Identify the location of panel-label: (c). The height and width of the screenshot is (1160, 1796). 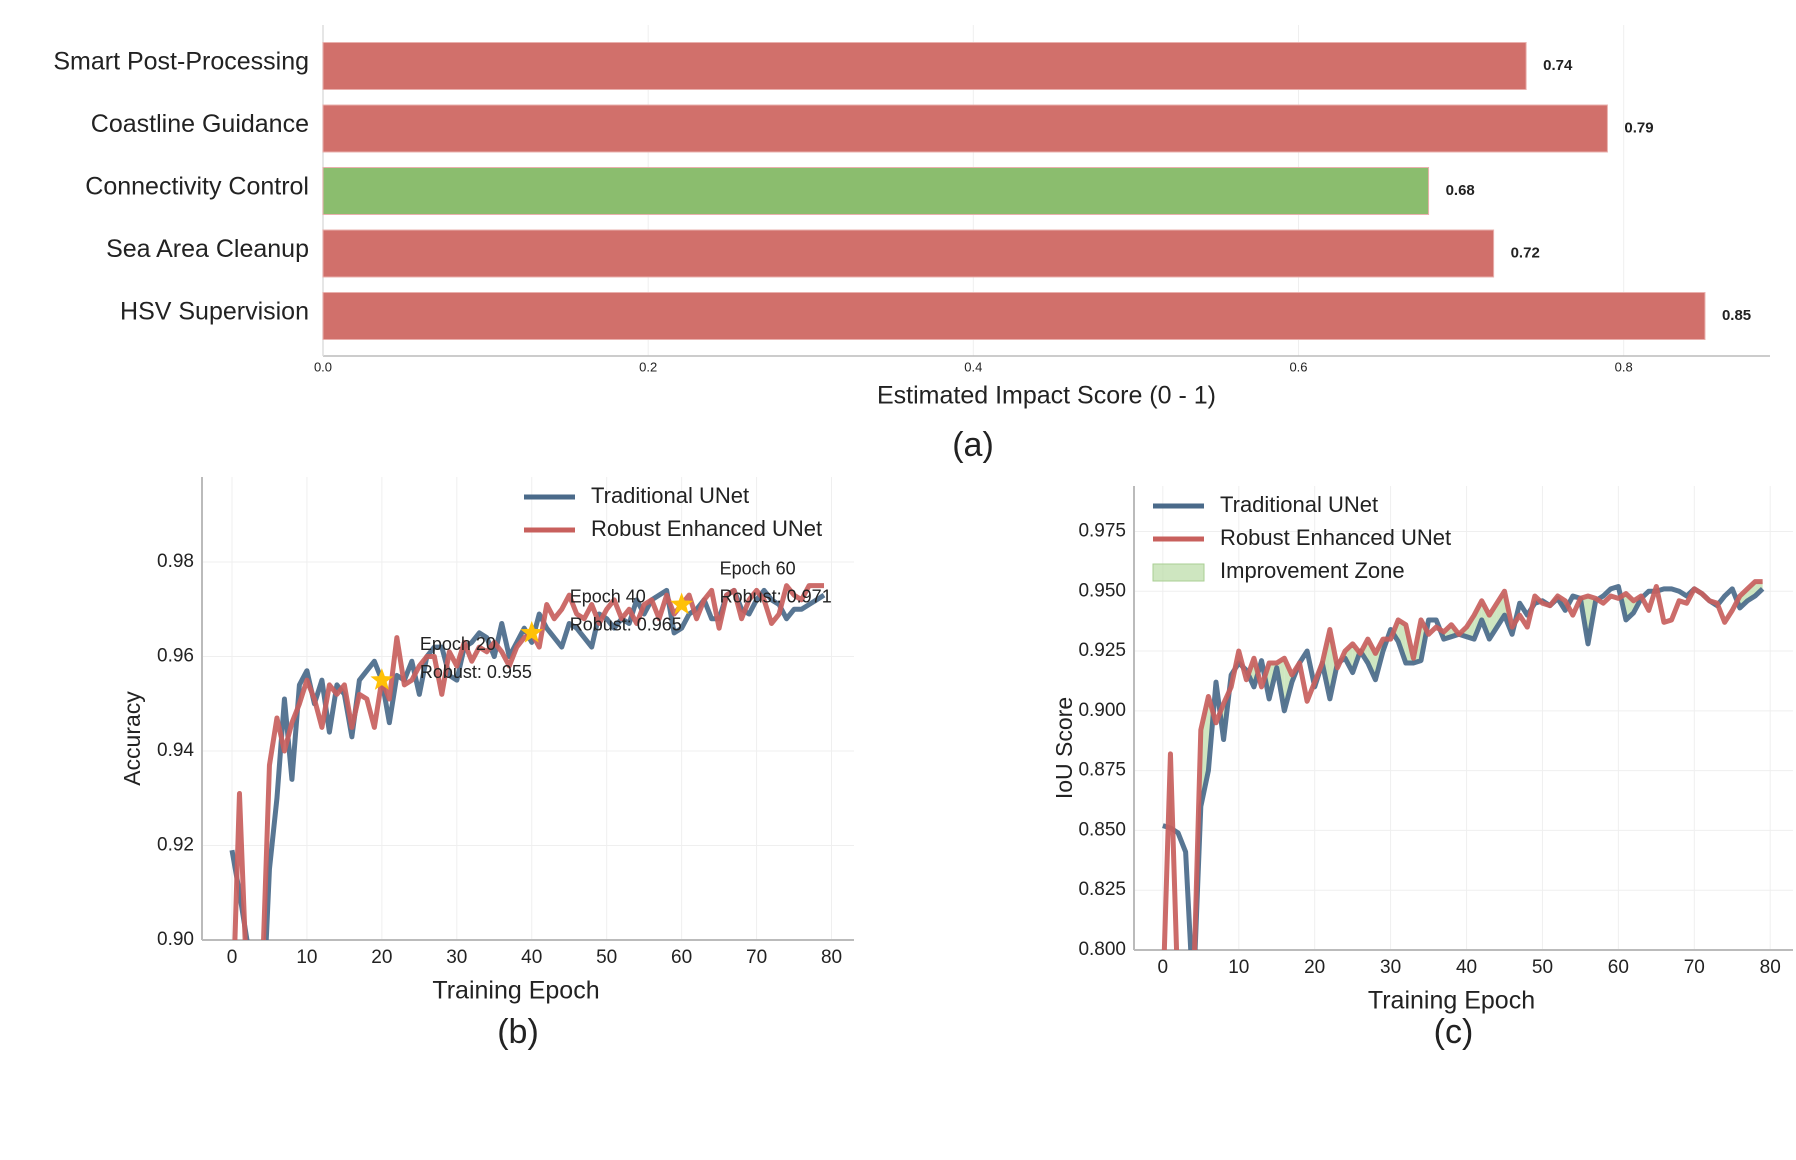
(1454, 1032).